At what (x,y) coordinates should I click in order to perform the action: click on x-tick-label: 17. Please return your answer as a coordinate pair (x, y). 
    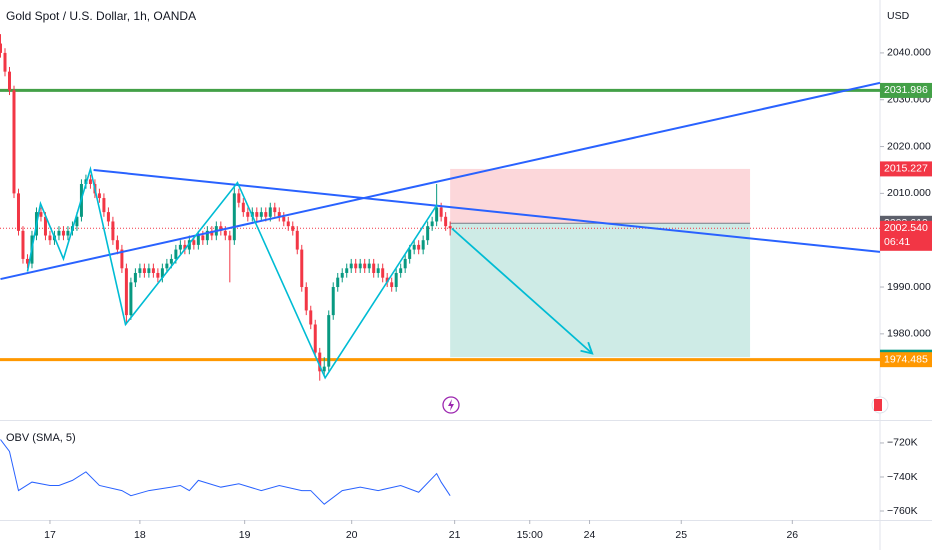
    Looking at the image, I should click on (50, 535).